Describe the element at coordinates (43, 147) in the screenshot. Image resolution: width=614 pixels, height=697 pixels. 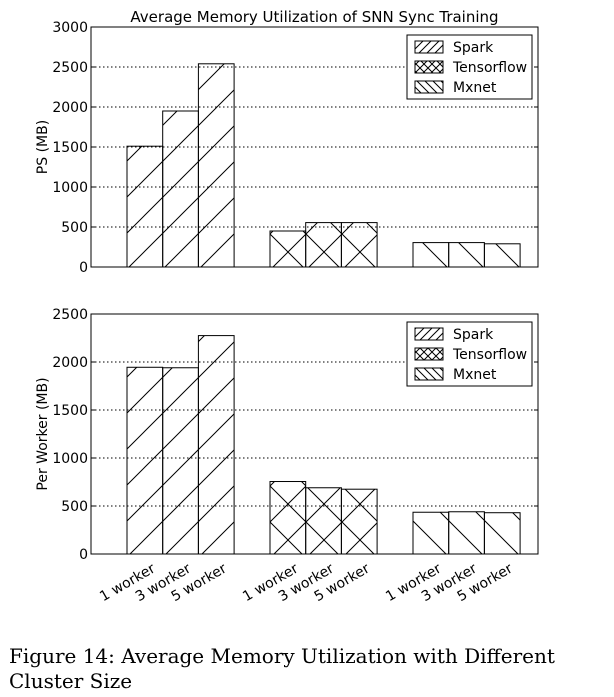
I see `y-axis-label: PS (MB)` at that location.